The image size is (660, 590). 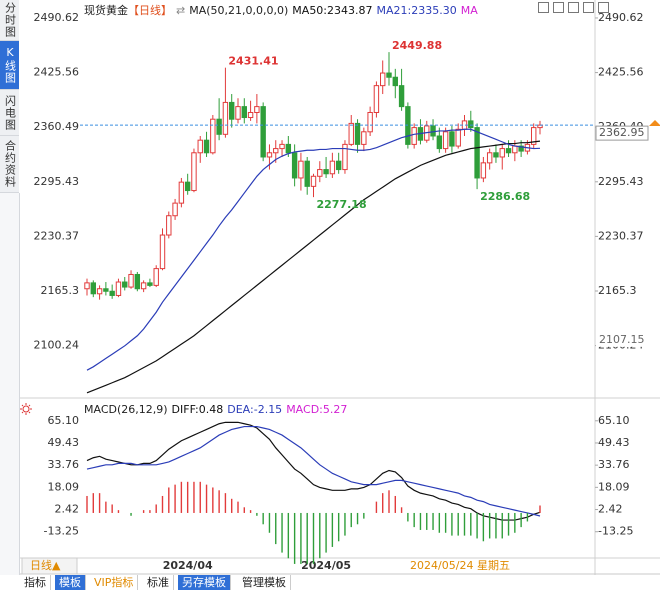 I want to click on cursor-price-box, so click(x=622, y=339).